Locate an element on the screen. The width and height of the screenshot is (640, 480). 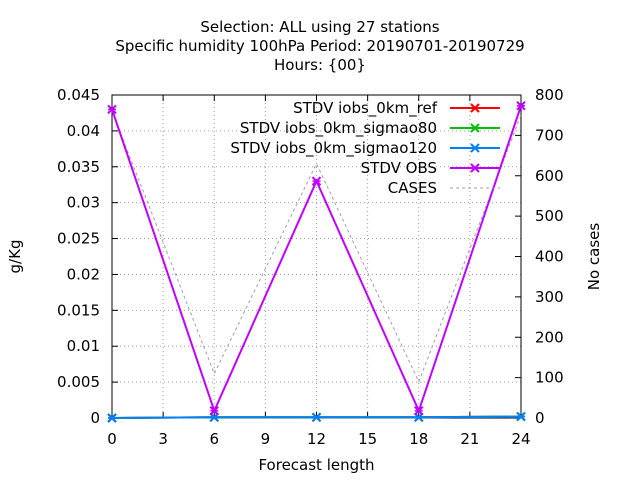
y-tick-label: 0.02 is located at coordinates (83, 274).